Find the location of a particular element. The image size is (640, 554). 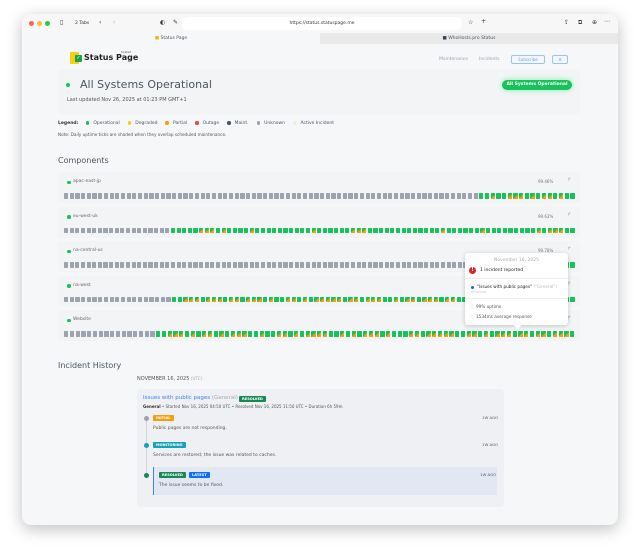

tabs-count: 2 Tabs is located at coordinates (82, 23).